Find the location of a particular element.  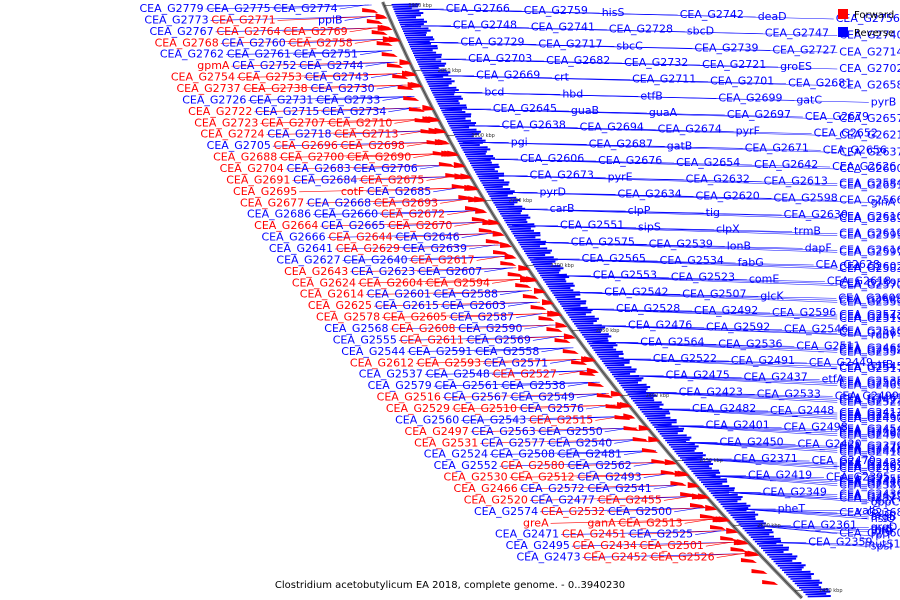

gene-label: CEA_G2686 is located at coordinates (279, 214).